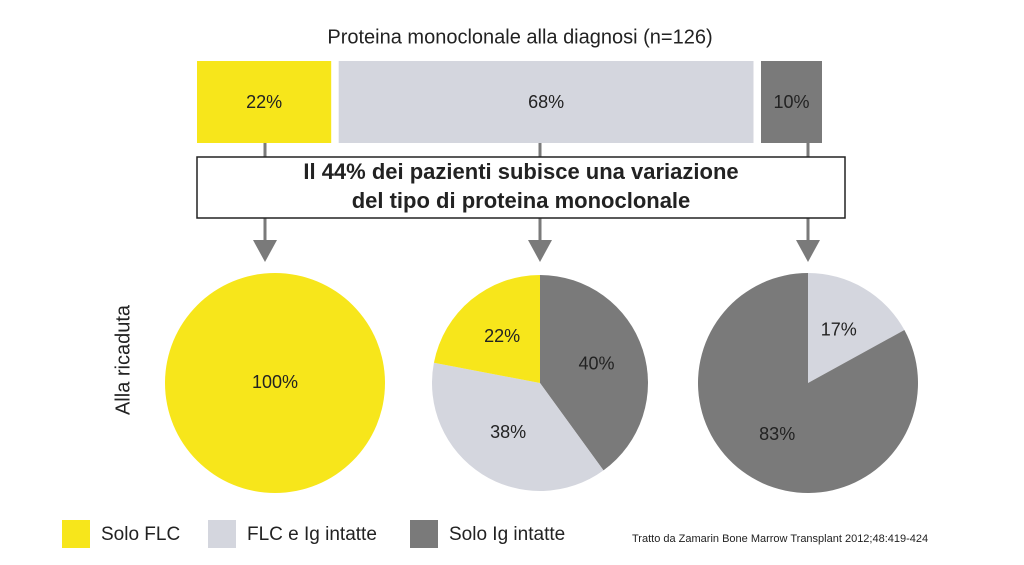  I want to click on value-label: 68%, so click(546, 102).